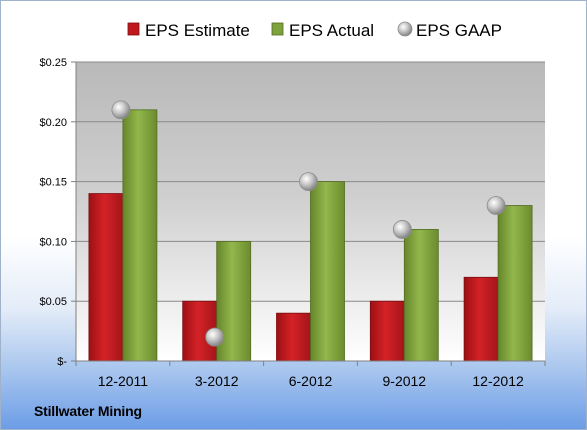 The height and width of the screenshot is (430, 587). What do you see at coordinates (331, 30) in the screenshot?
I see `legend-label-eps-actual: EPS Actual` at bounding box center [331, 30].